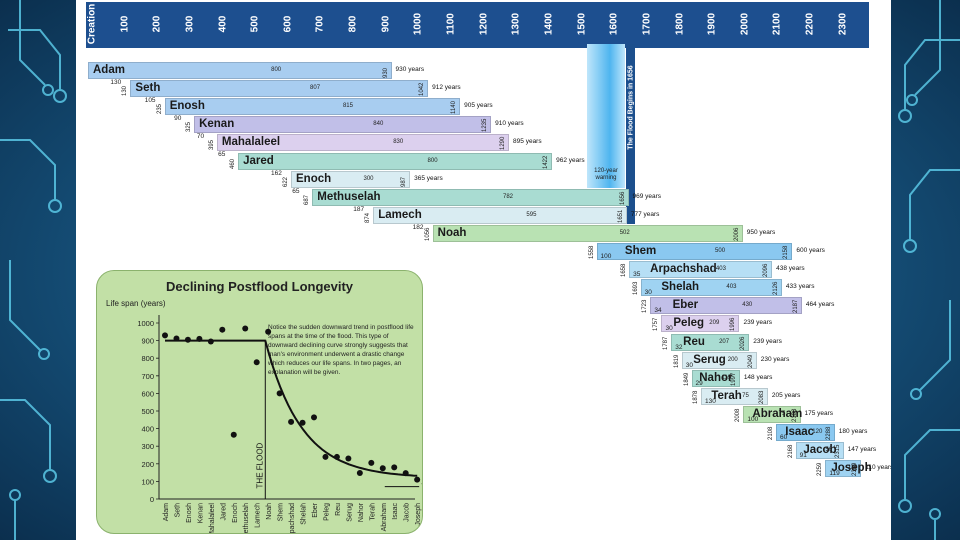 The image size is (960, 540). I want to click on death-year: 1235, so click(485, 125).